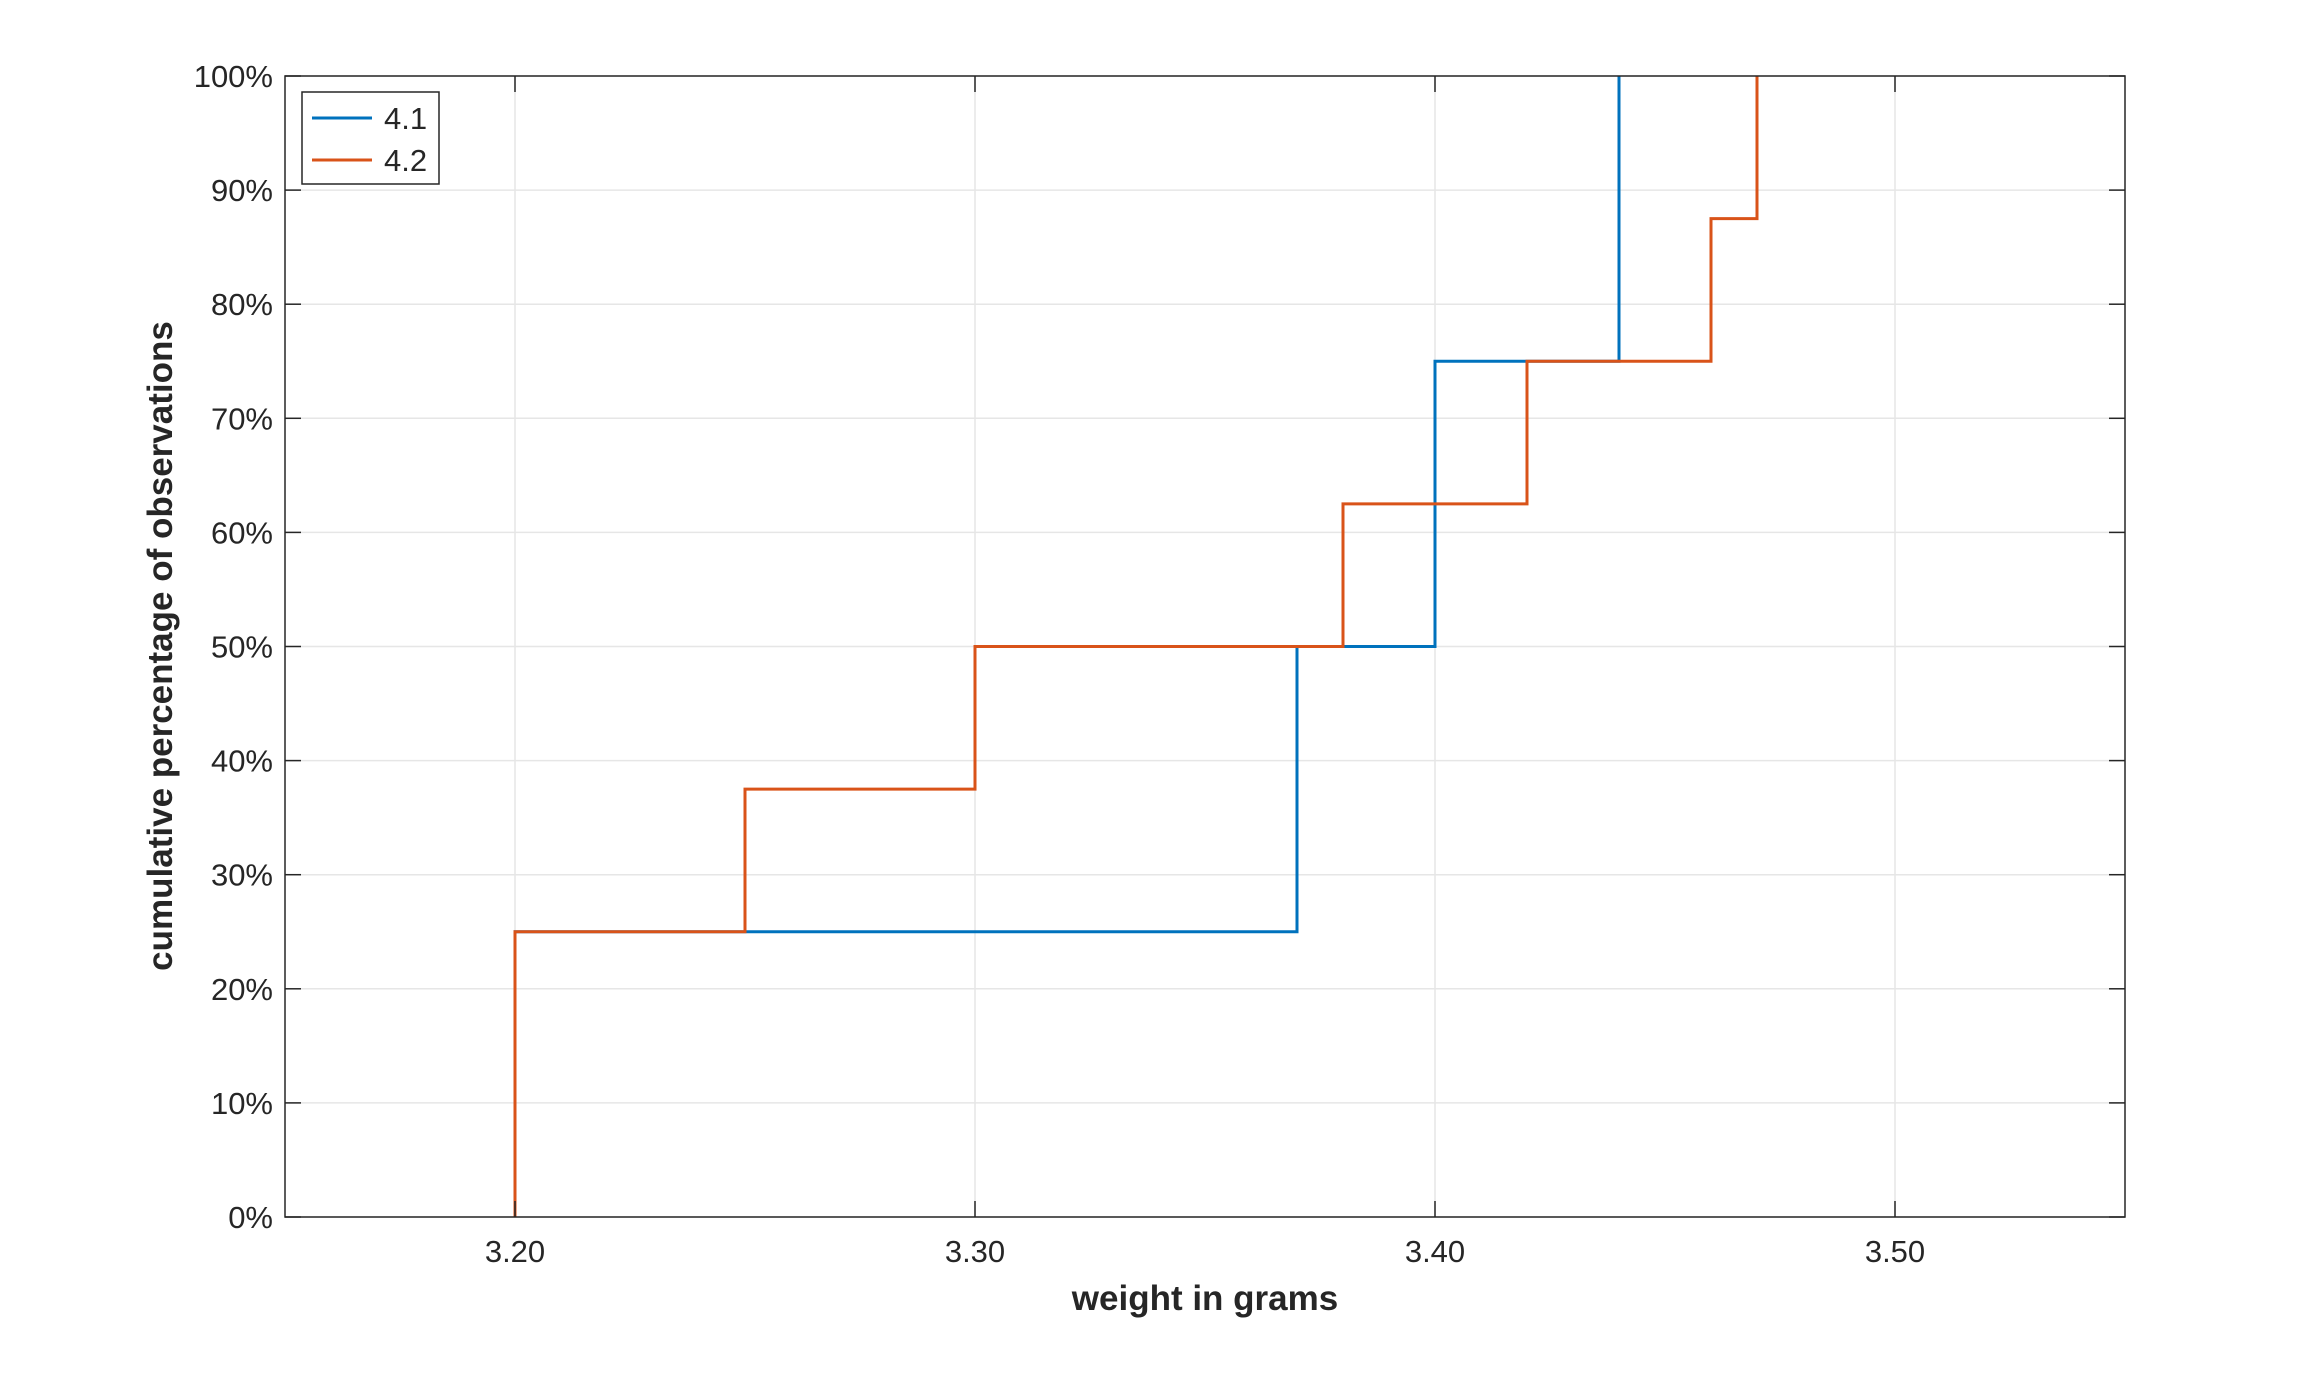  Describe the element at coordinates (1204, 1298) in the screenshot. I see `x-axis-label: weight in grams` at that location.